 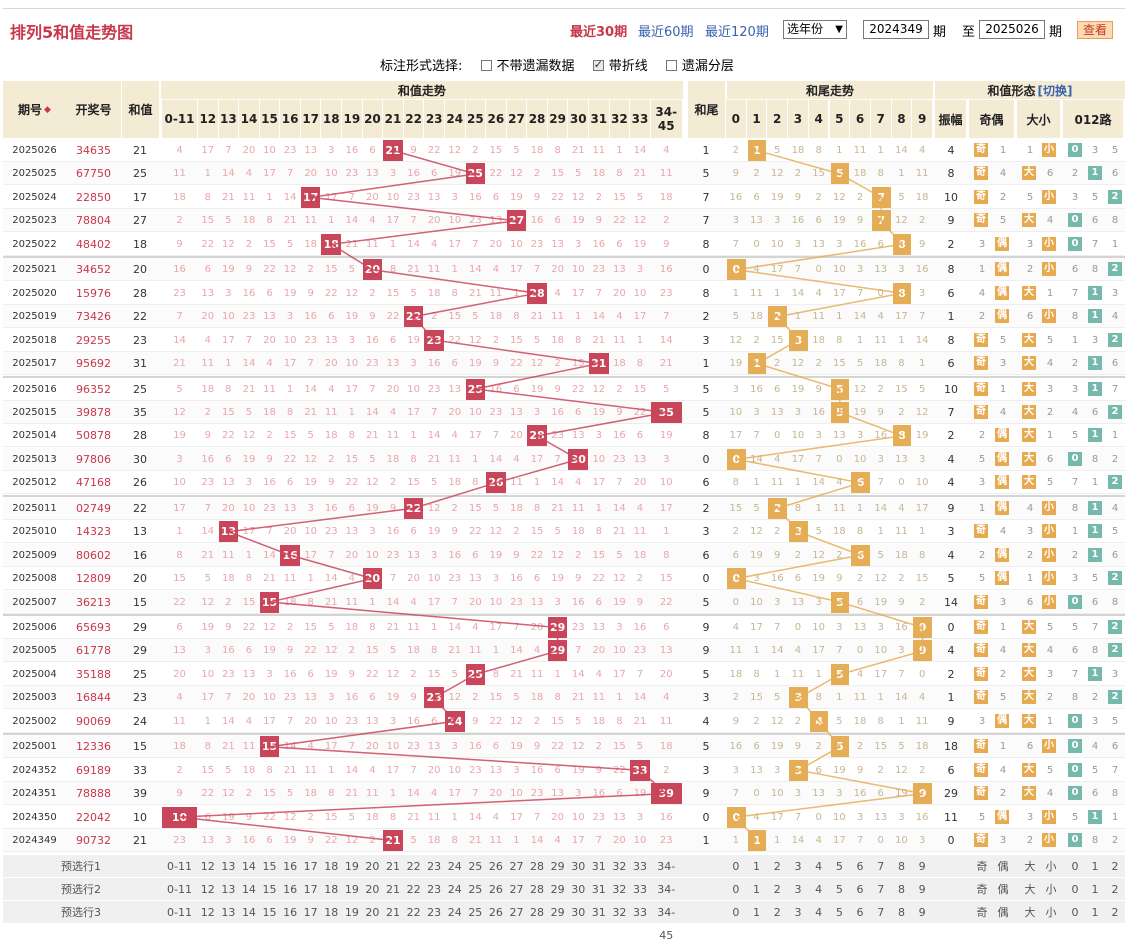 What do you see at coordinates (47, 109) in the screenshot?
I see `sort-icon: ◆` at bounding box center [47, 109].